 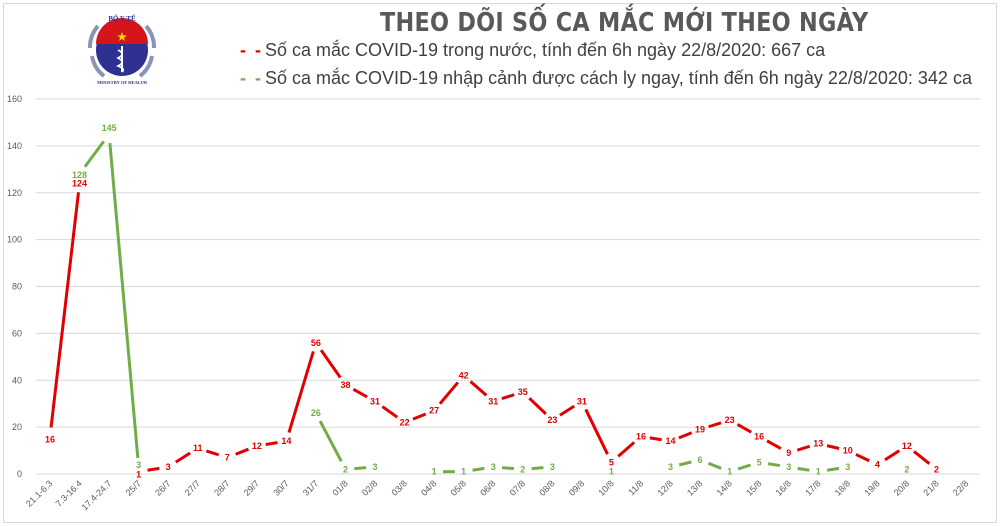 What do you see at coordinates (162, 487) in the screenshot?
I see `x-tick-label: 26/7` at bounding box center [162, 487].